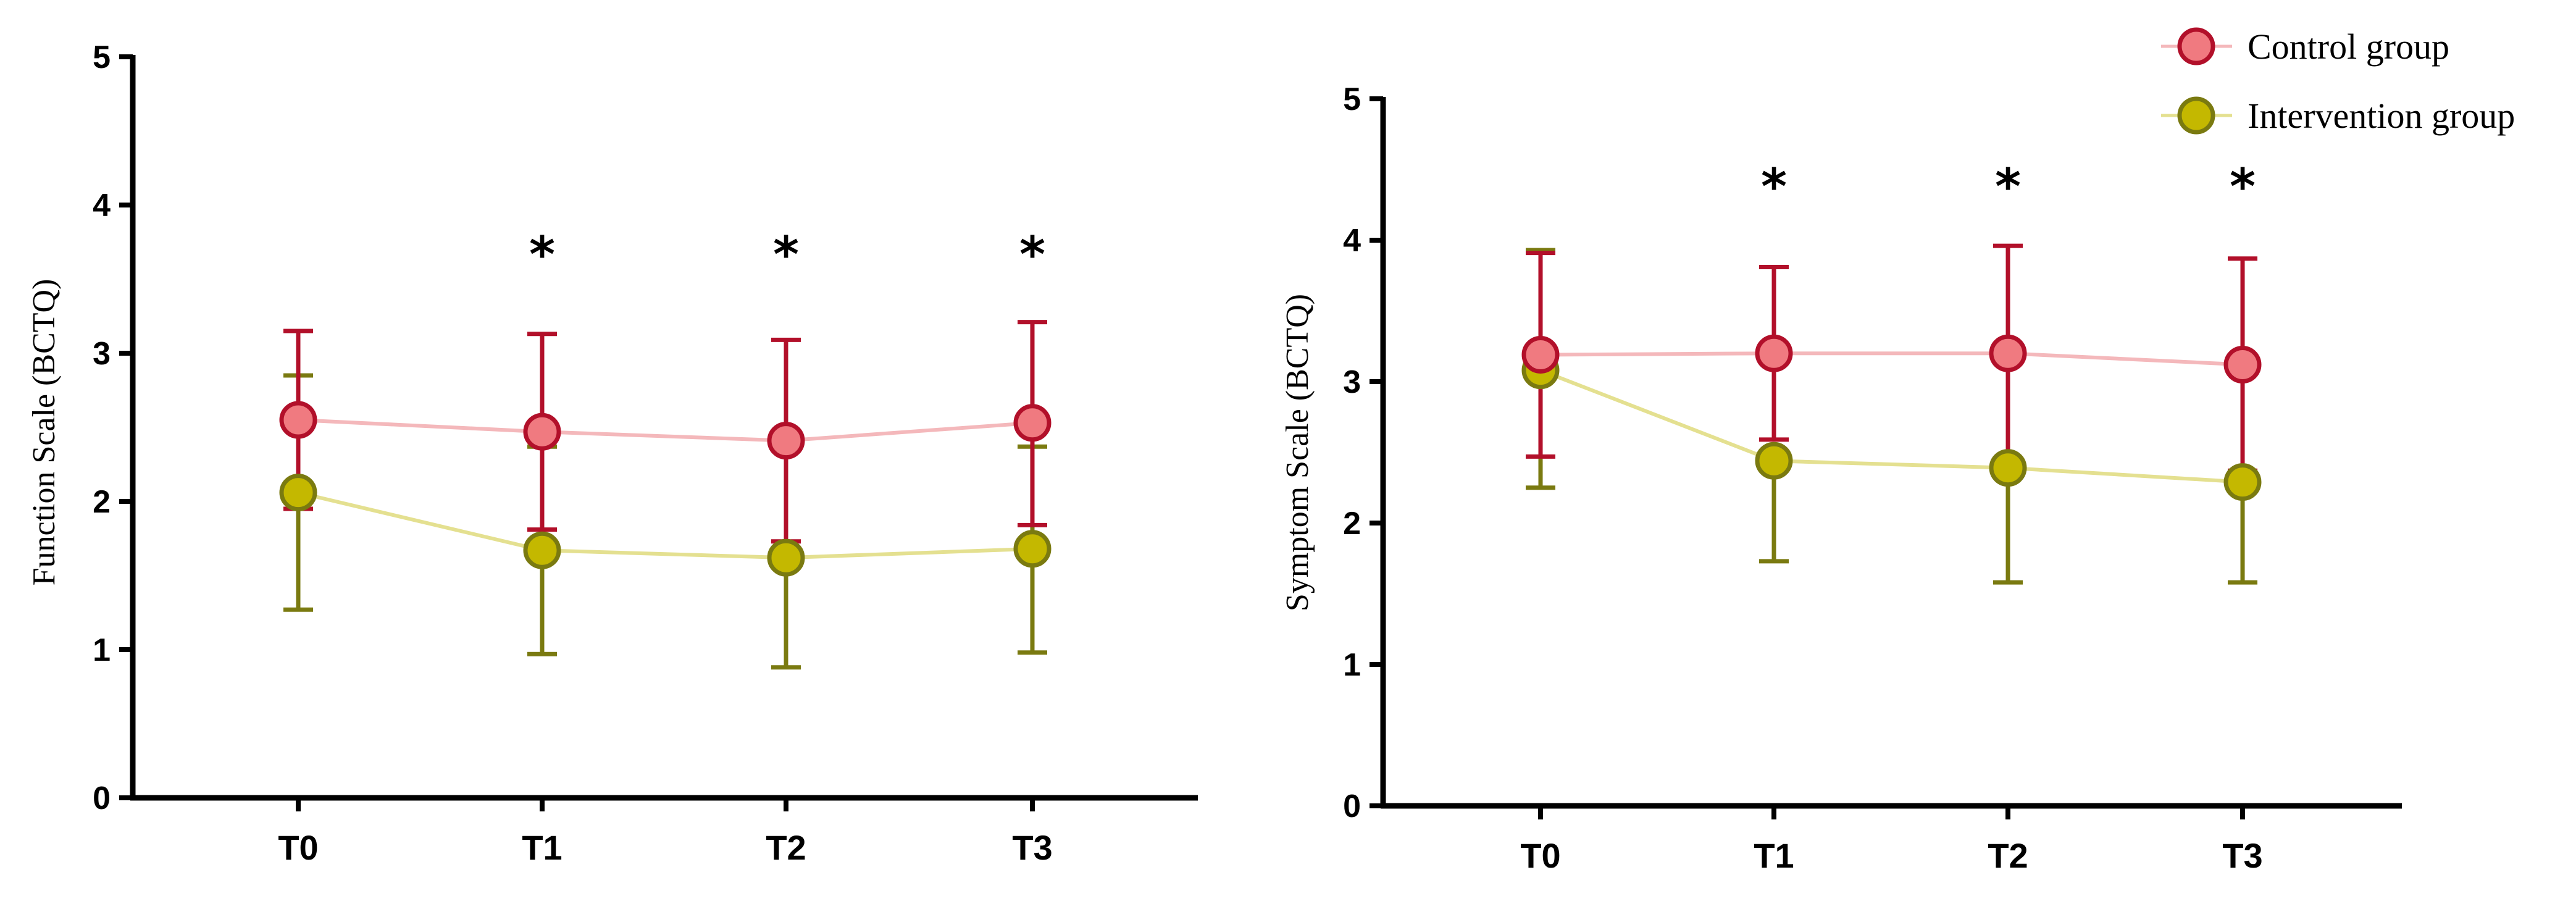 The width and height of the screenshot is (2576, 917). Describe the element at coordinates (2196, 46) in the screenshot. I see `legend-marker-control` at that location.